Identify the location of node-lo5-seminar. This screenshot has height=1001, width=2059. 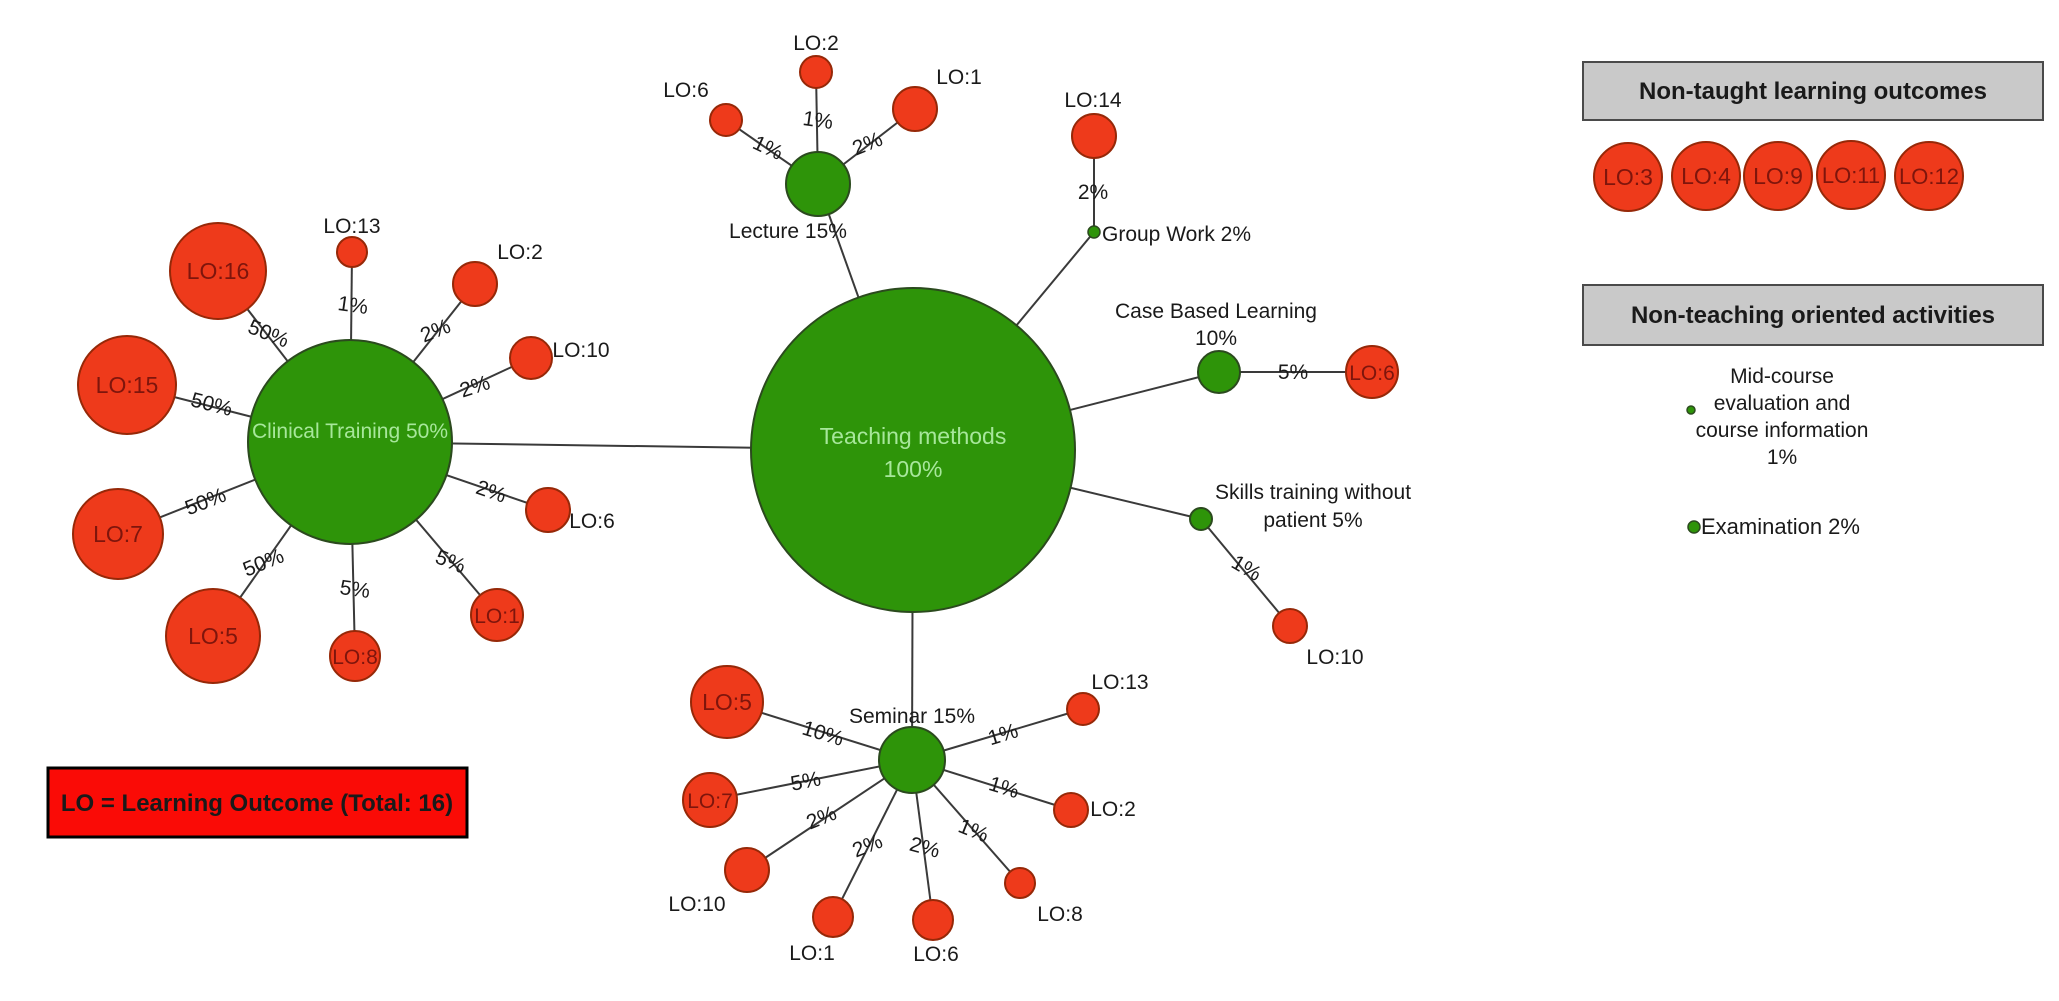
(727, 702).